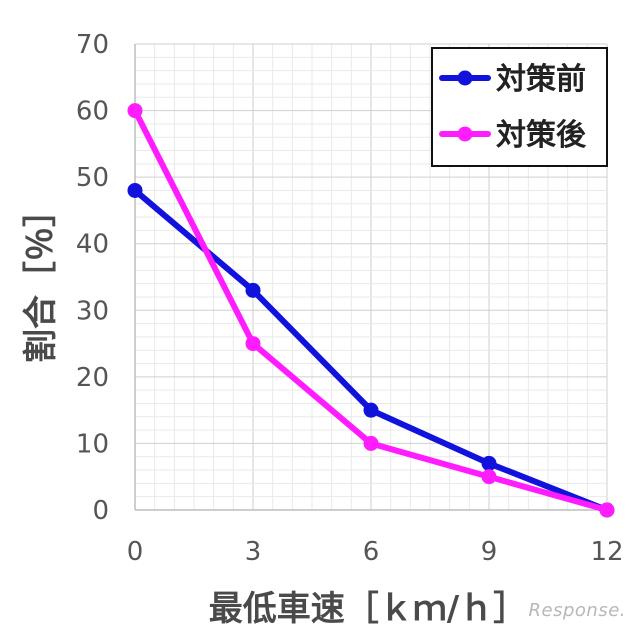 Image resolution: width=640 pixels, height=631 pixels. I want to click on y-tick-label: 10, so click(92, 444).